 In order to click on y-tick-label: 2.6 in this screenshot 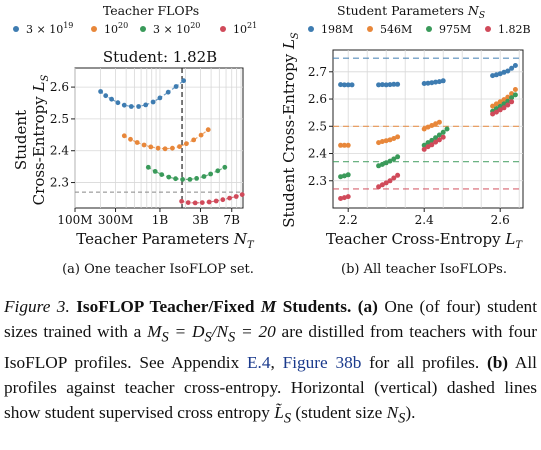, I will do `click(59, 87)`.